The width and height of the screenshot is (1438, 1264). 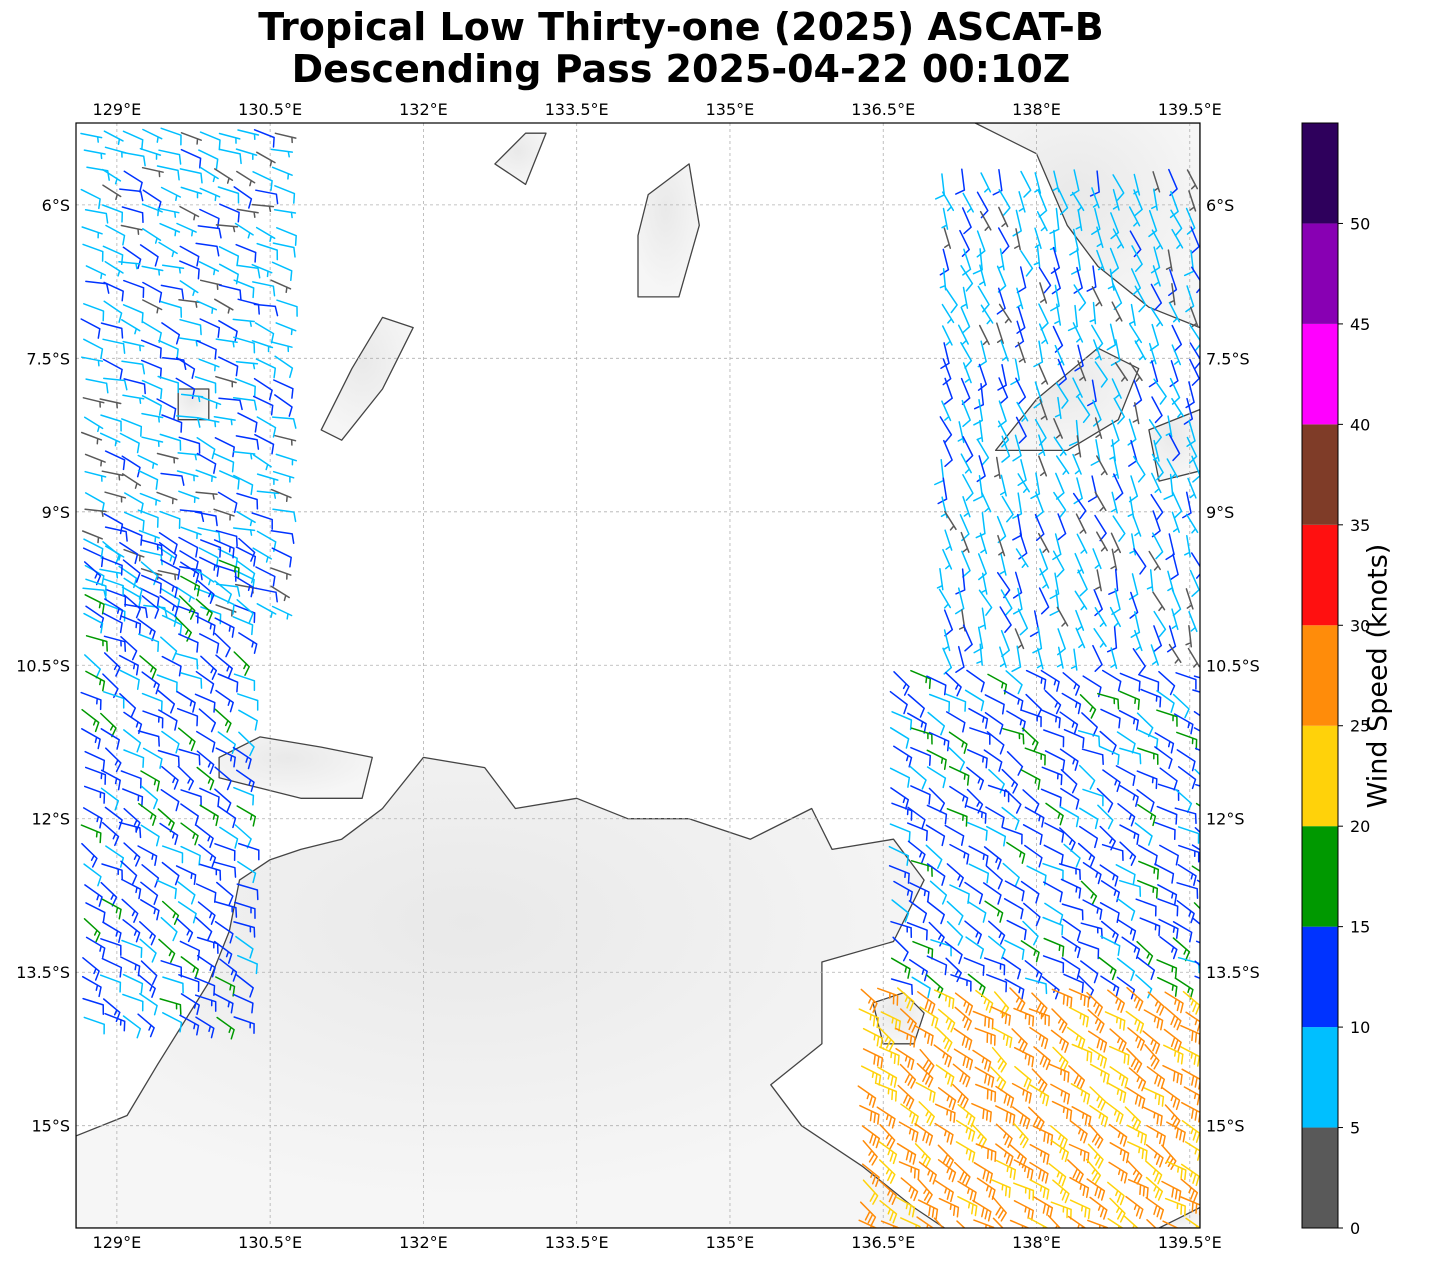 I want to click on lat-tick-label-left: 7.5°S, so click(x=48, y=358).